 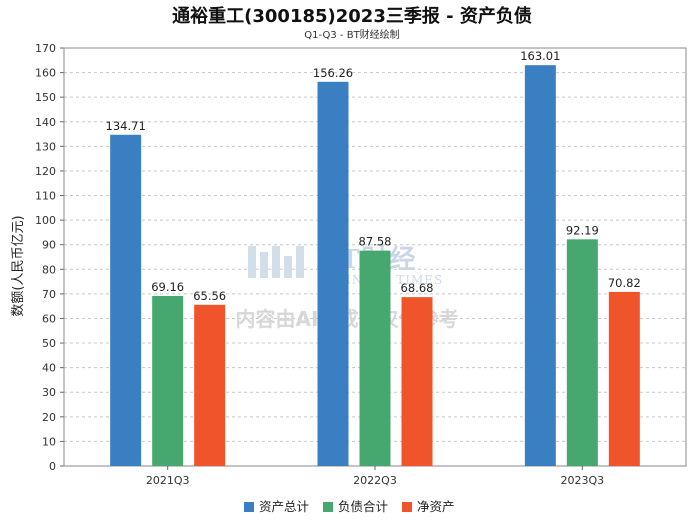 What do you see at coordinates (168, 480) in the screenshot?
I see `x-tick-label: 2021Q3` at bounding box center [168, 480].